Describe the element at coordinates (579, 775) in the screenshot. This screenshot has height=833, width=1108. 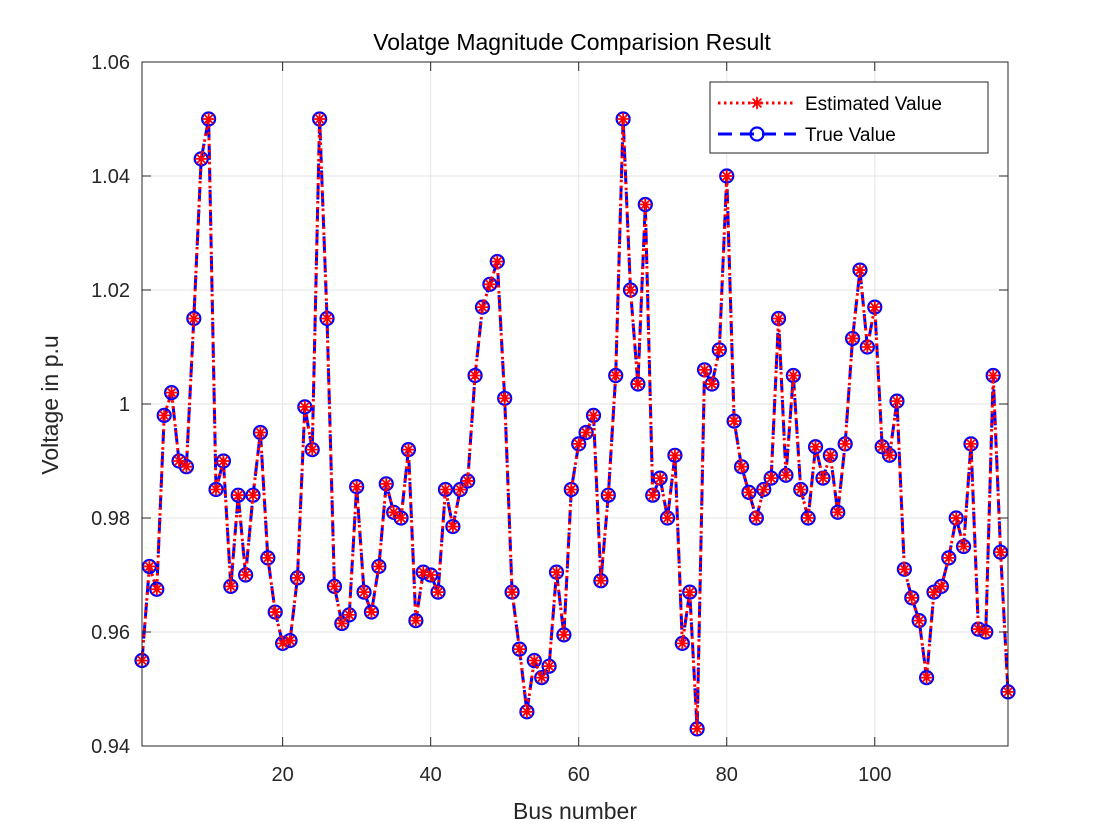
I see `x-tick-label: 60` at that location.